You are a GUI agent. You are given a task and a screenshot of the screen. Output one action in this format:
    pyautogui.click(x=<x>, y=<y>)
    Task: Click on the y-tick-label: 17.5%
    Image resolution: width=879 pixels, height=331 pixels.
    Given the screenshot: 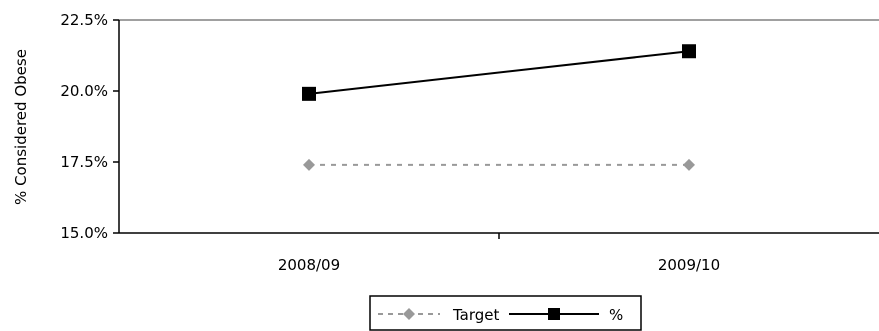 What is the action you would take?
    pyautogui.click(x=84, y=162)
    